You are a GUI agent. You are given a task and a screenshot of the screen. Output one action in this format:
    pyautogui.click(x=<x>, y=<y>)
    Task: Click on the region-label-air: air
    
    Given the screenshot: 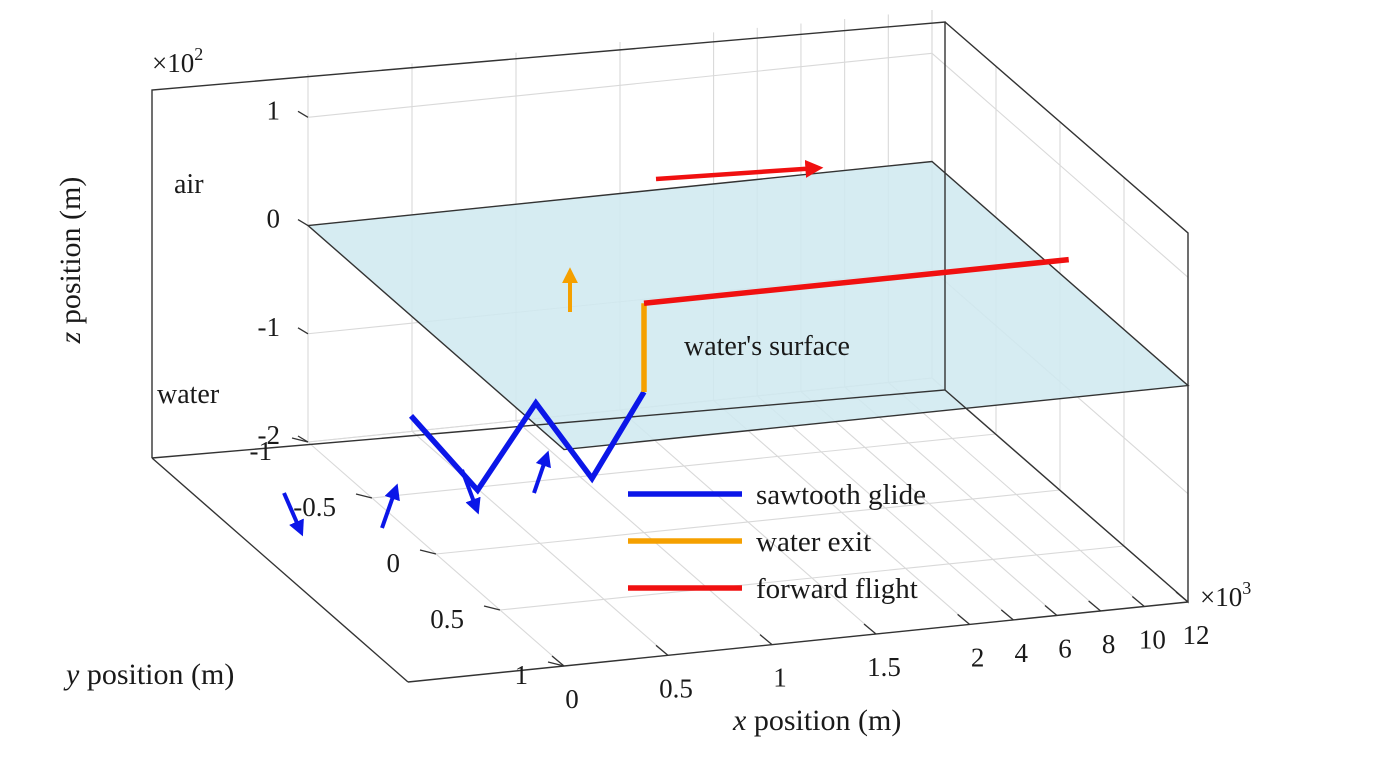 What is the action you would take?
    pyautogui.click(x=189, y=184)
    